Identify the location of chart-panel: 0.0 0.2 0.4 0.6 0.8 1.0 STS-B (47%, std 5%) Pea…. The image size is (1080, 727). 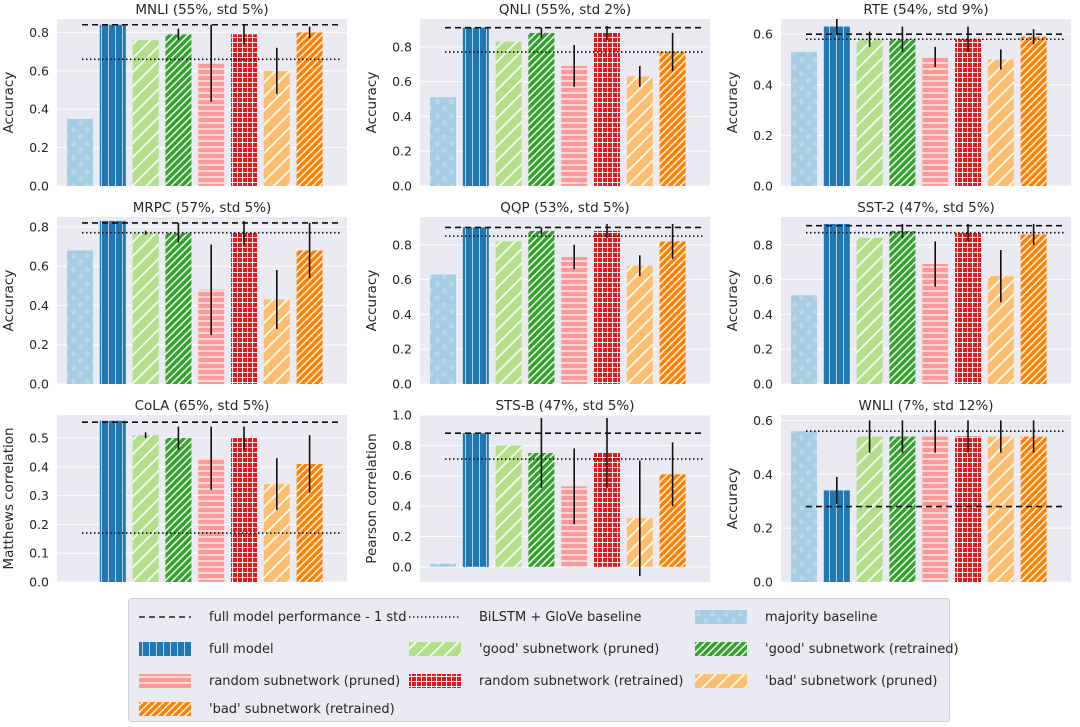
(537, 490).